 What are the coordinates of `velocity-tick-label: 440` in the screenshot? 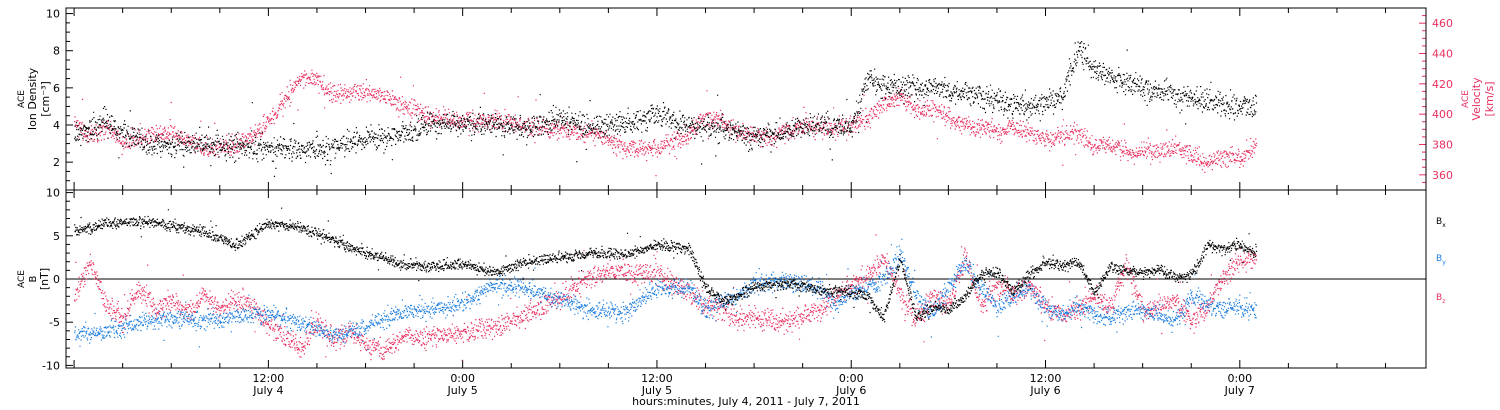 It's located at (1442, 54).